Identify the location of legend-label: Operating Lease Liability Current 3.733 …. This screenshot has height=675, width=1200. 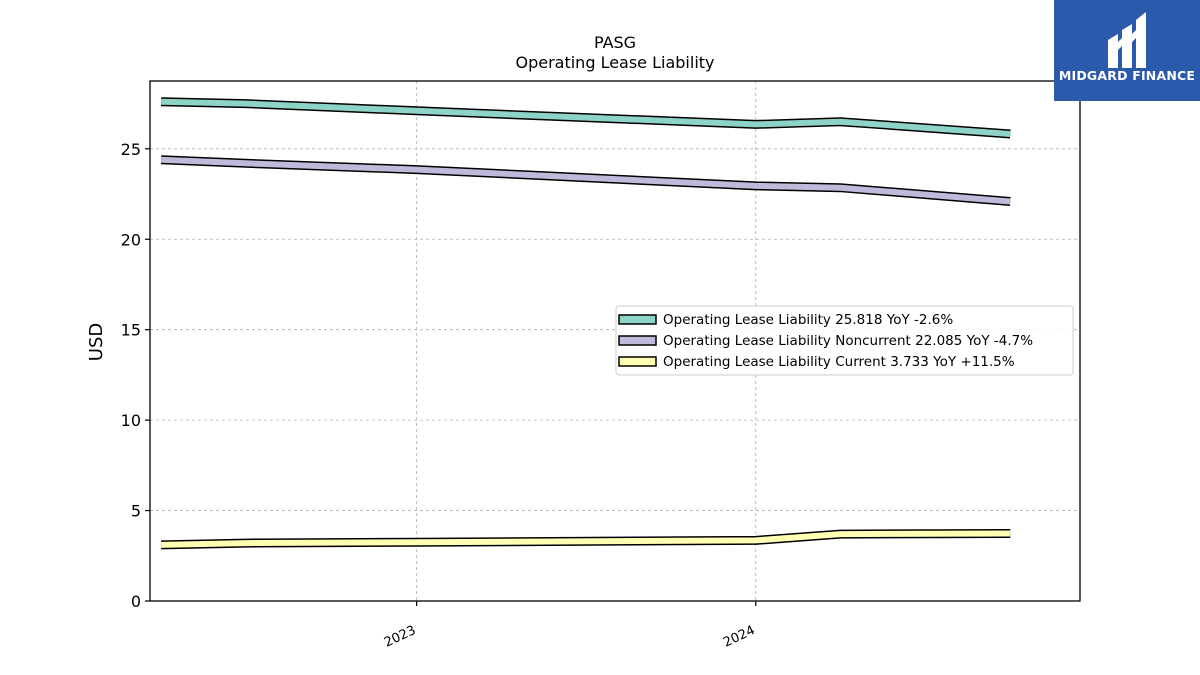
(839, 362).